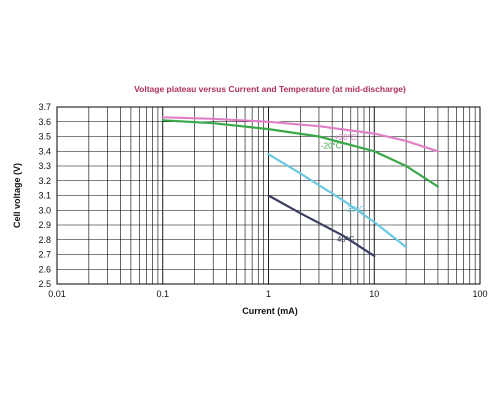 This screenshot has height=400, width=500. What do you see at coordinates (44, 122) in the screenshot?
I see `y-tick-label: 3.6` at bounding box center [44, 122].